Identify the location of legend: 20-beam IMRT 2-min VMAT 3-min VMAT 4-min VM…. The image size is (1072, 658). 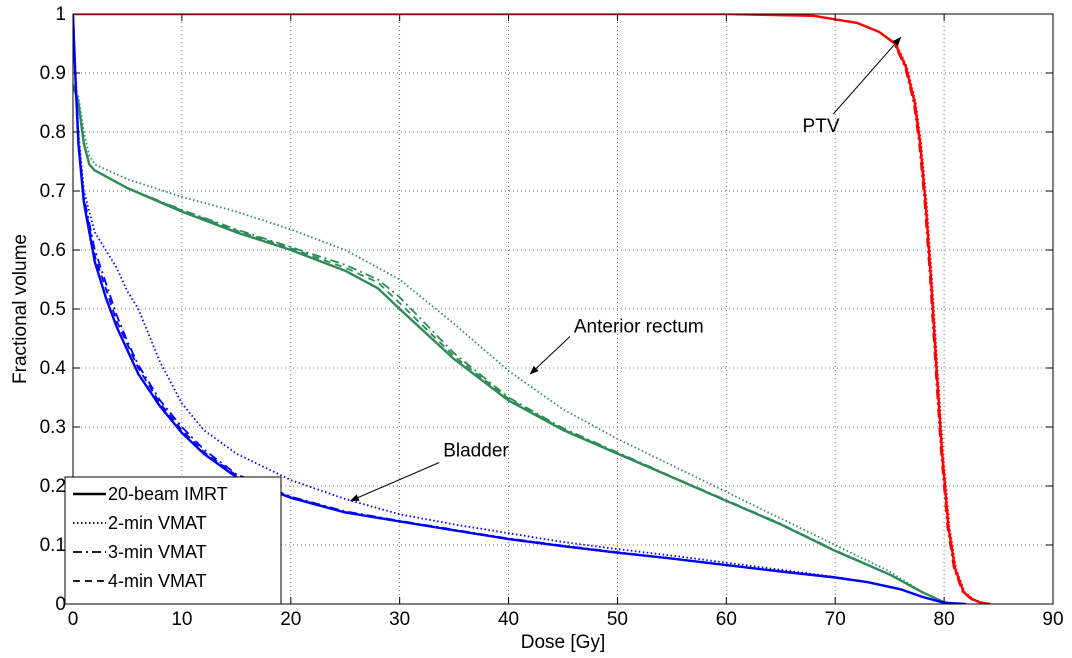
(173, 540).